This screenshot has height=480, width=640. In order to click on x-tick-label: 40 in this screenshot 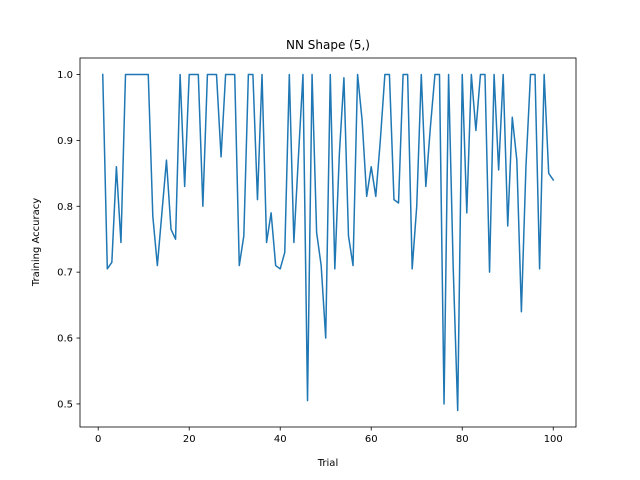, I will do `click(280, 439)`.